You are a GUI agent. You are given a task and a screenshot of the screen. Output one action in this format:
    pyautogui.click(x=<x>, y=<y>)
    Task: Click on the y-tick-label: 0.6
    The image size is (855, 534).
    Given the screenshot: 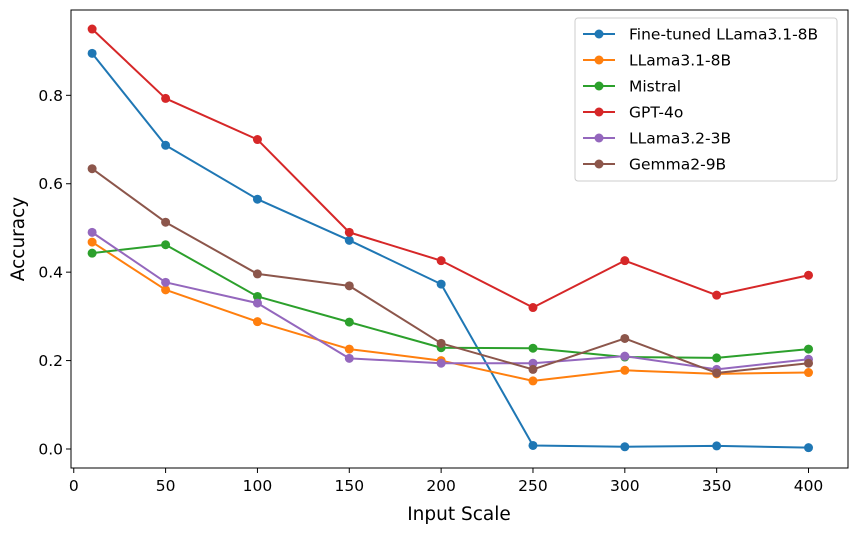 What is the action you would take?
    pyautogui.click(x=50, y=184)
    